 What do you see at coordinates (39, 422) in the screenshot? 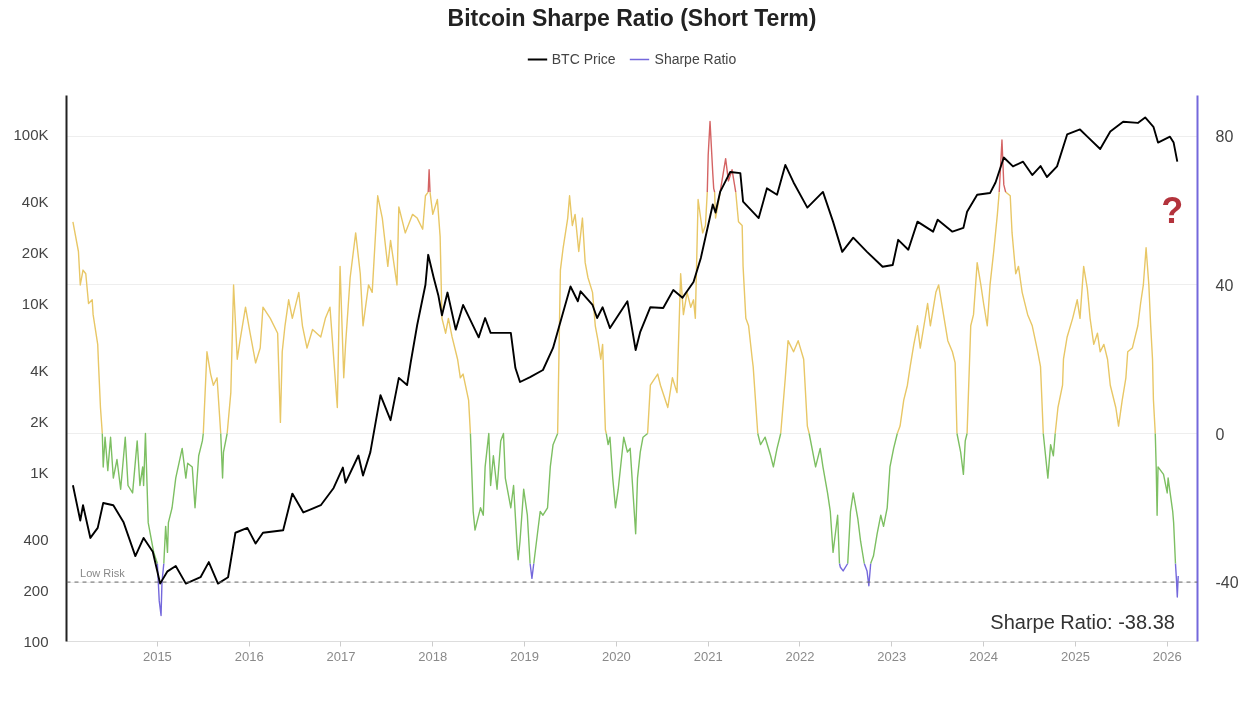
I see `y-tick-label: 2K` at bounding box center [39, 422].